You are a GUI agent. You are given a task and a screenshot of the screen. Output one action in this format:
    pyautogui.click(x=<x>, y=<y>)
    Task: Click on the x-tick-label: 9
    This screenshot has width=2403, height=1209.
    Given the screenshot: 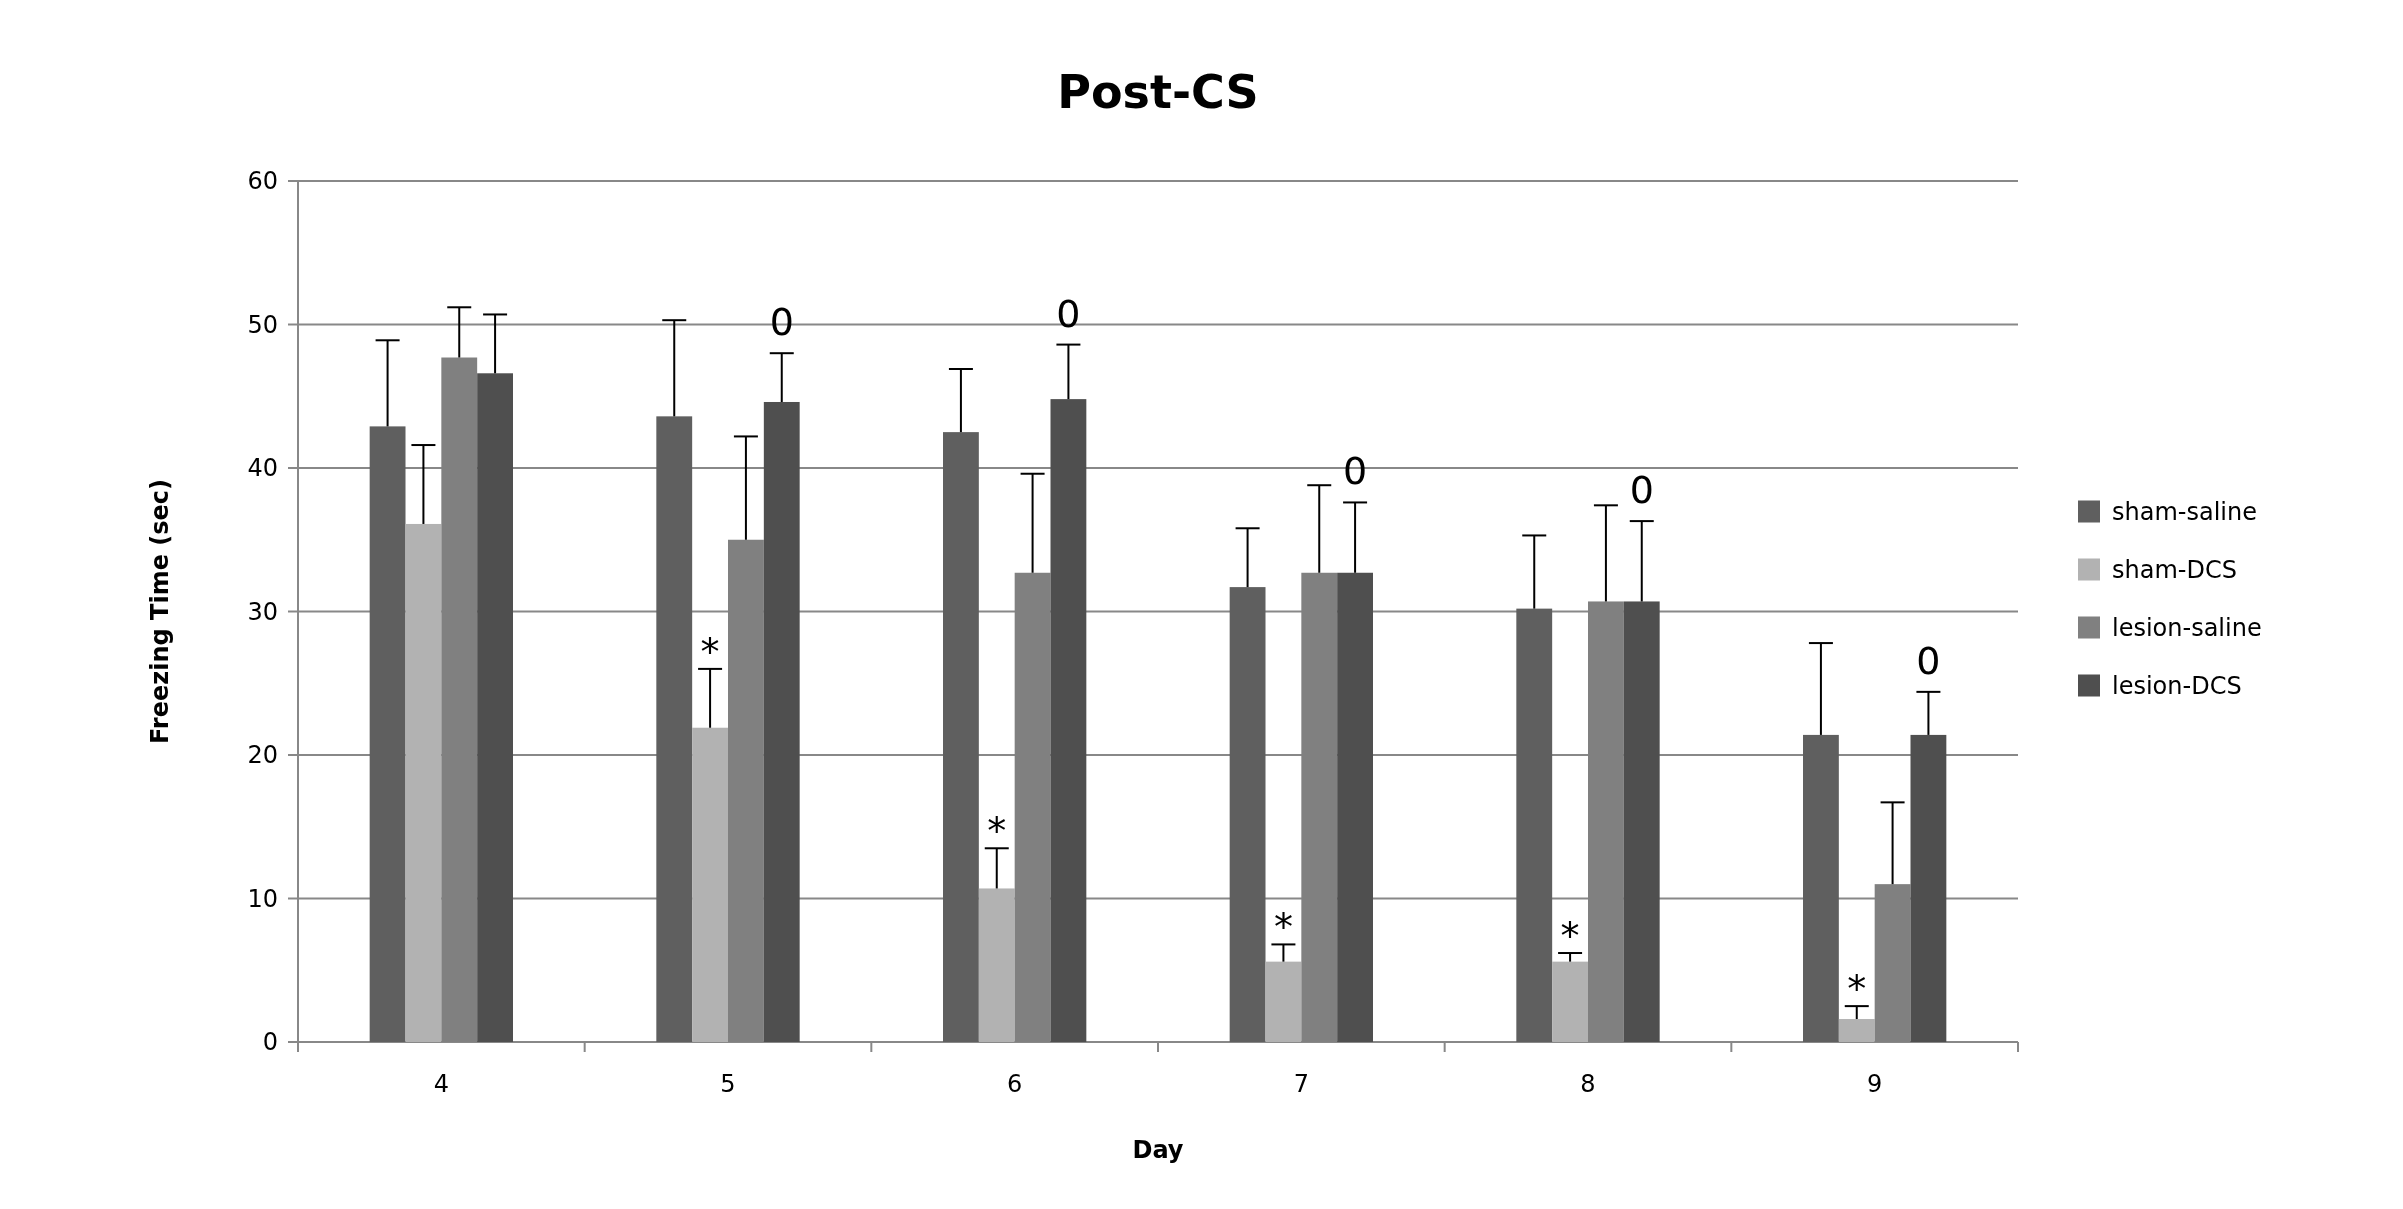 What is the action you would take?
    pyautogui.click(x=1875, y=1084)
    